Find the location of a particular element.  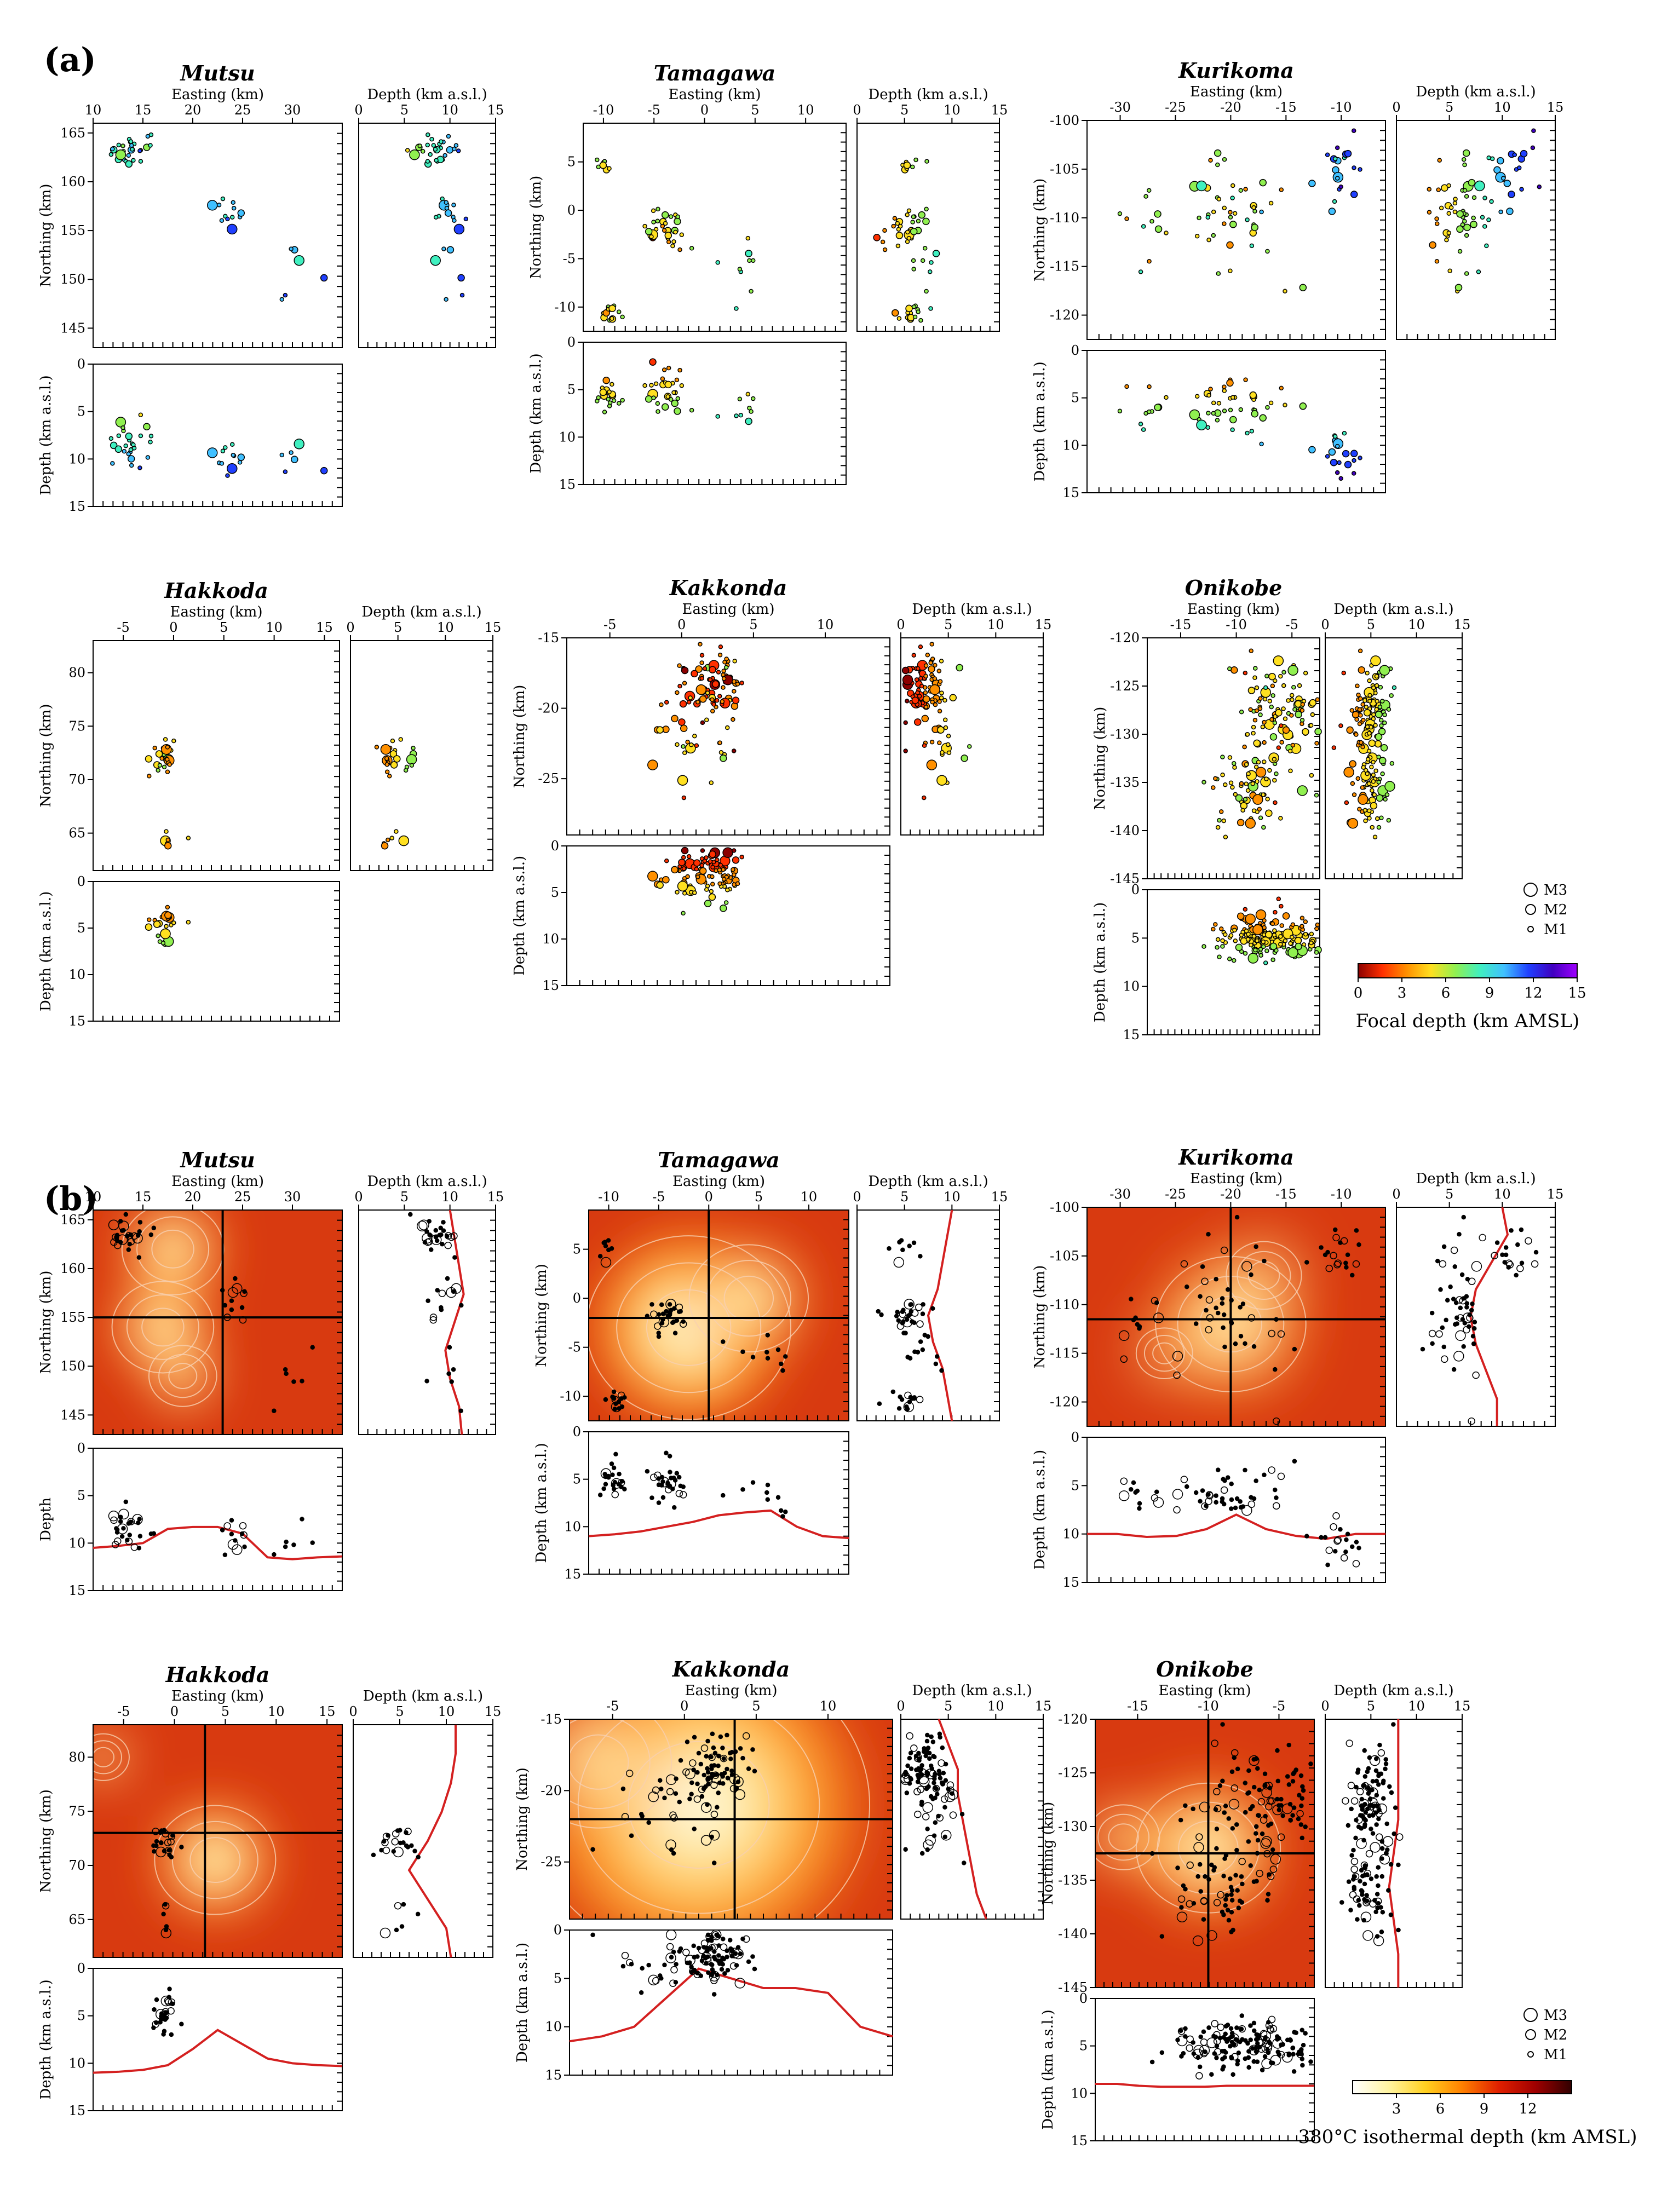

depth-top-label: Depth (km a.s.l.) is located at coordinates (1393, 610).